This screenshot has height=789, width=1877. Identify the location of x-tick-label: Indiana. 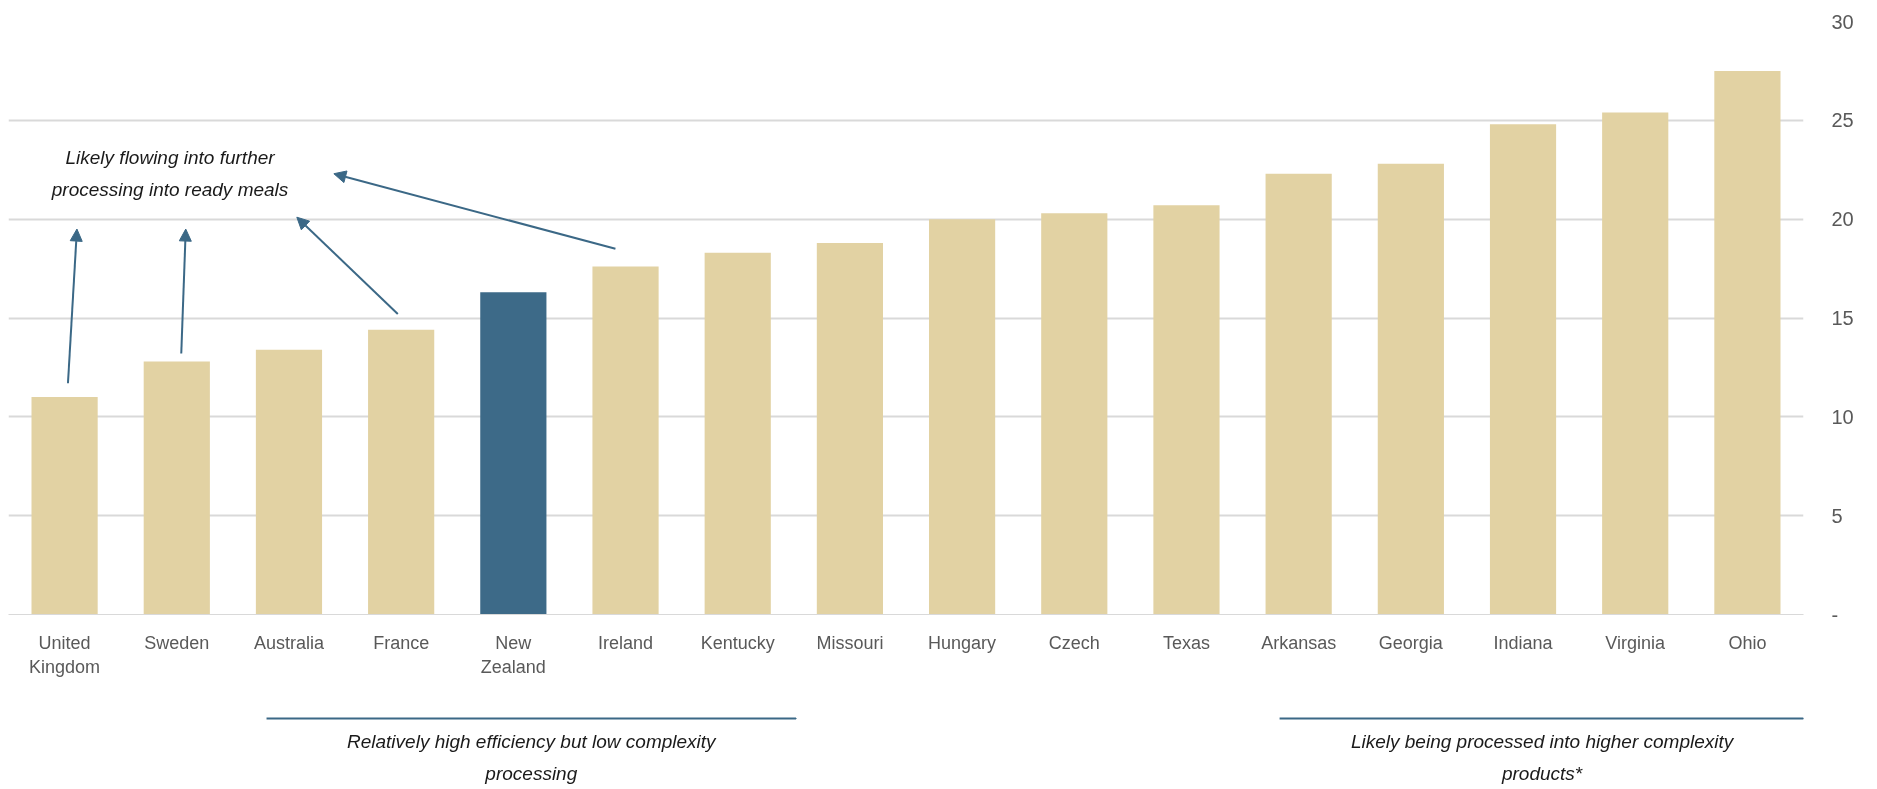
(1523, 642).